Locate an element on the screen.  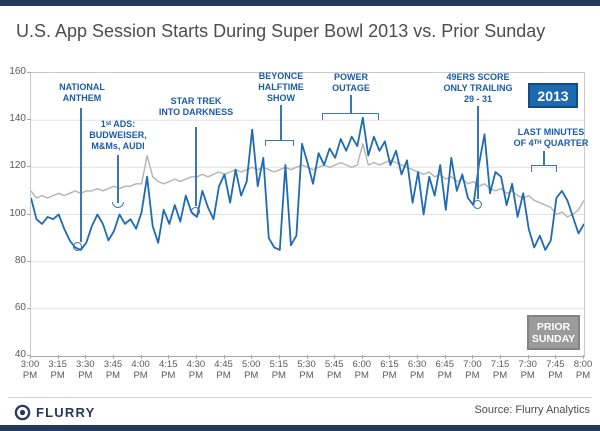
x-axis-tick-label: 6:30 PM is located at coordinates (417, 370).